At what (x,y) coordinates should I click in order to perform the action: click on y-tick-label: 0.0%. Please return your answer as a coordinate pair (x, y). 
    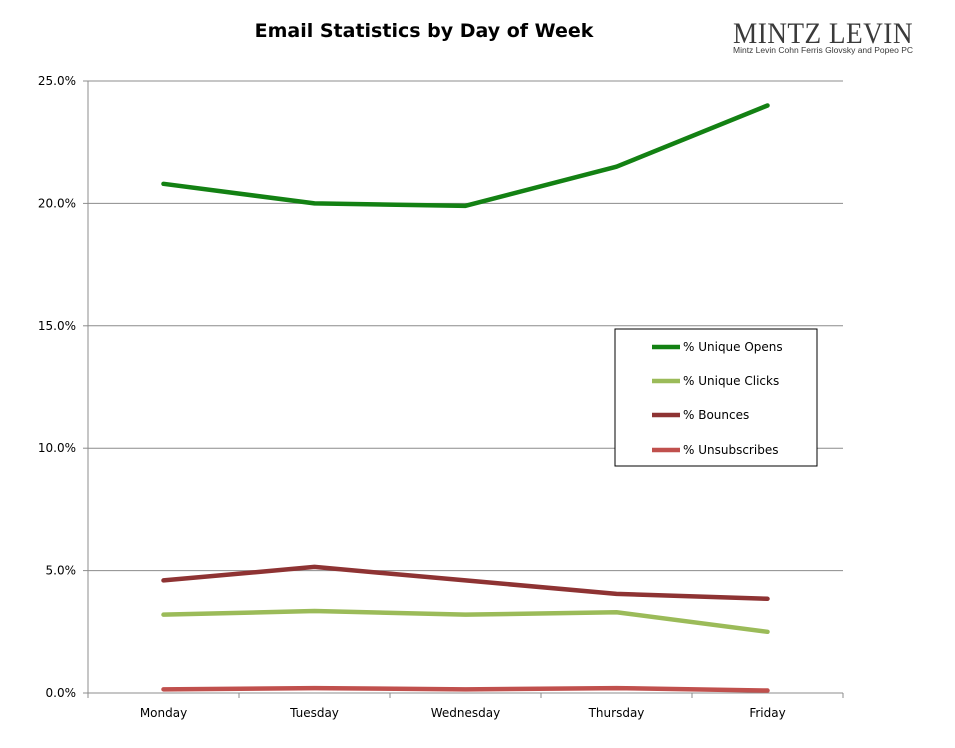
    Looking at the image, I should click on (61, 693).